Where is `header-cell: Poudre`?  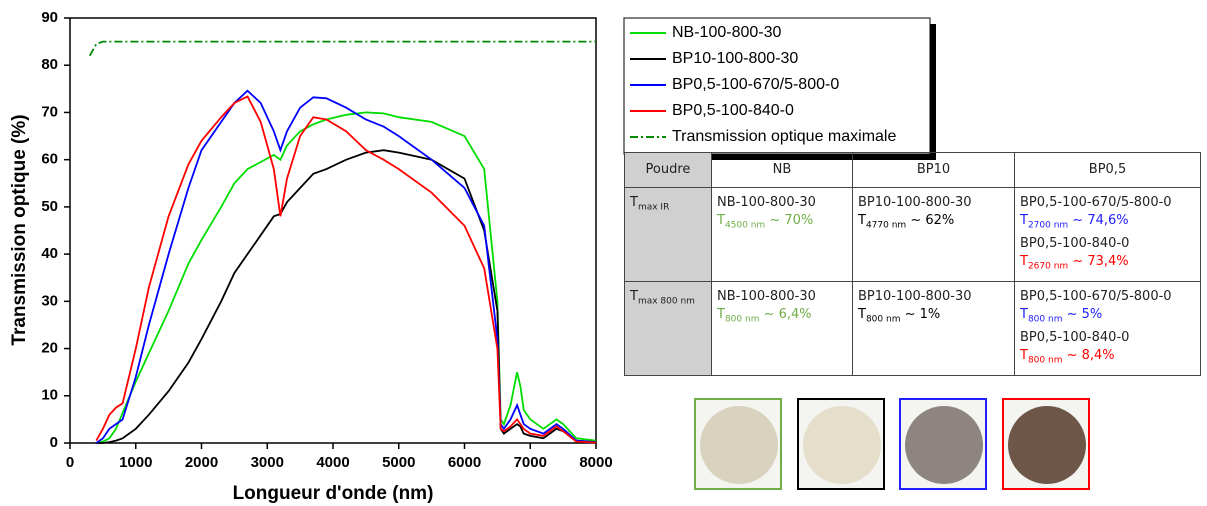
header-cell: Poudre is located at coordinates (668, 170).